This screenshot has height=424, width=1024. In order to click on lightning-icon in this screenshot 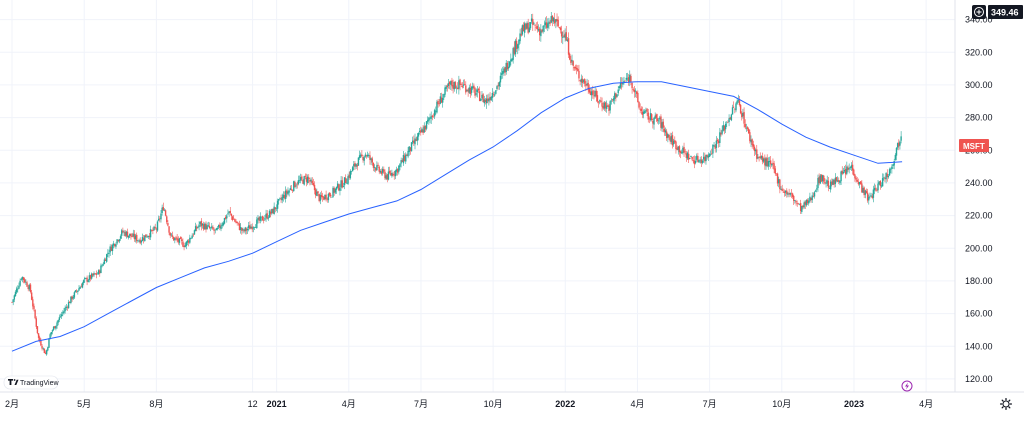, I will do `click(907, 386)`.